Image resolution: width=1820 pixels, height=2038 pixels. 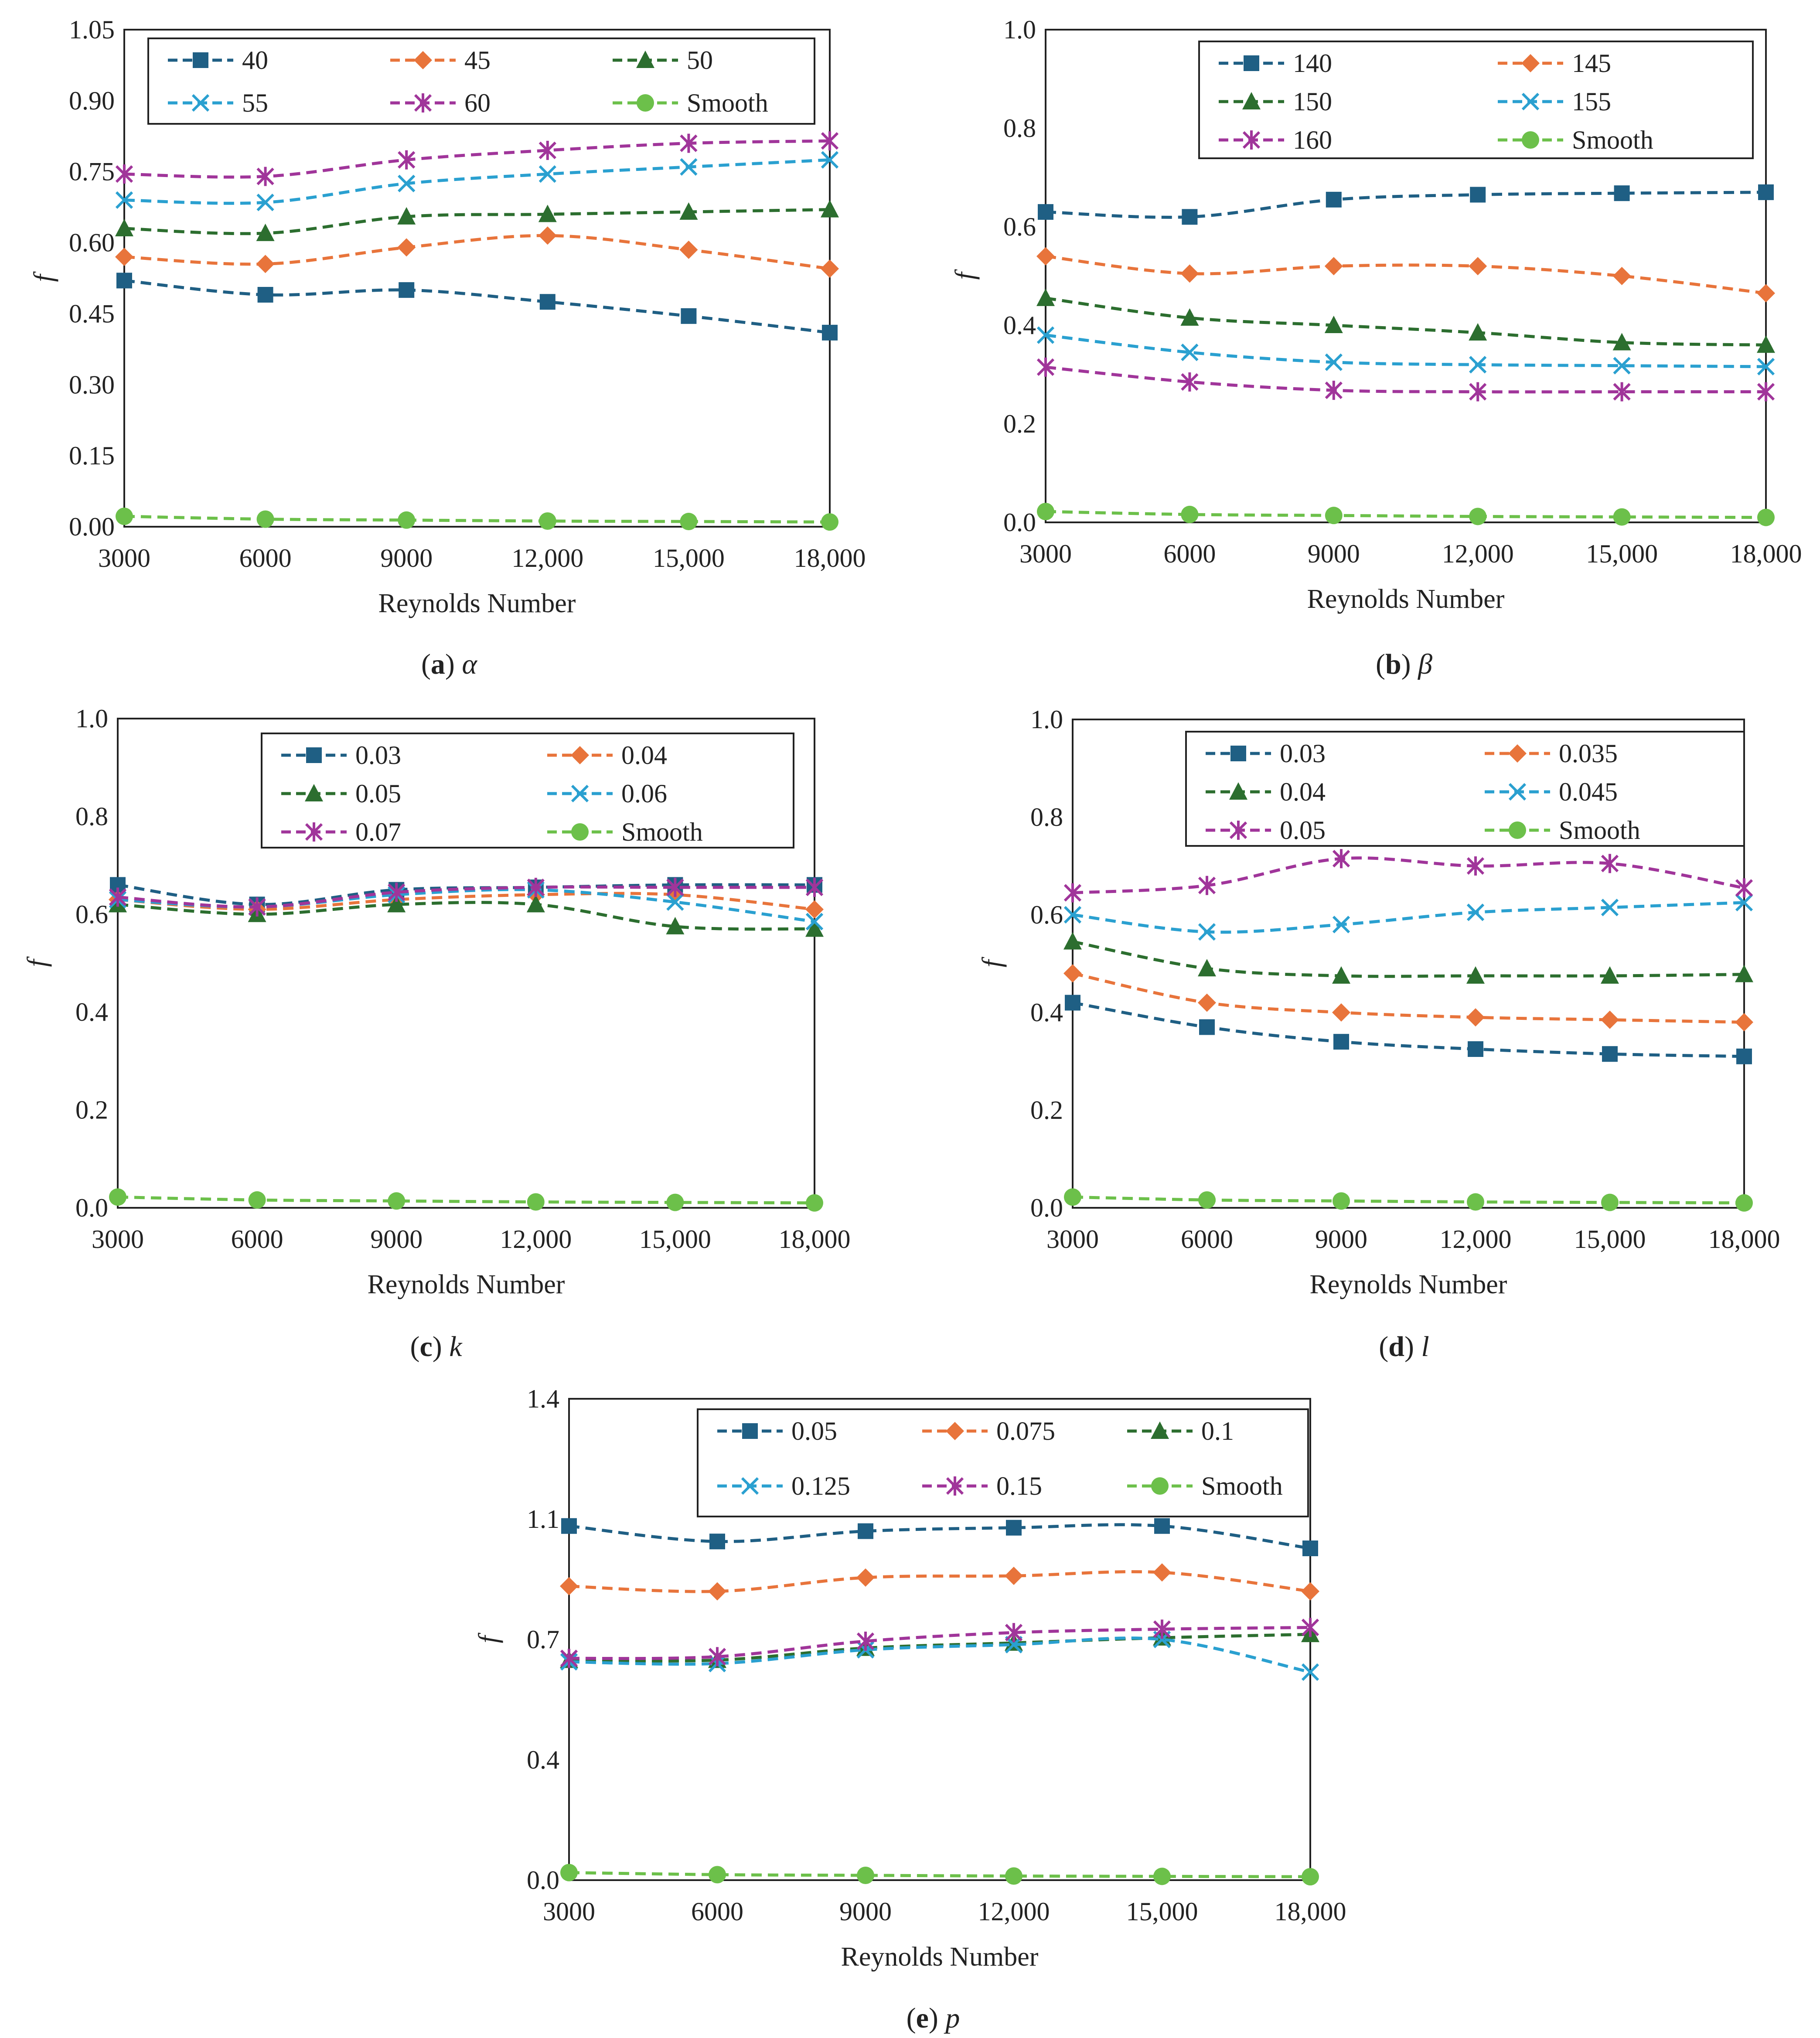 What do you see at coordinates (689, 558) in the screenshot?
I see `x-tick-label: 15,000` at bounding box center [689, 558].